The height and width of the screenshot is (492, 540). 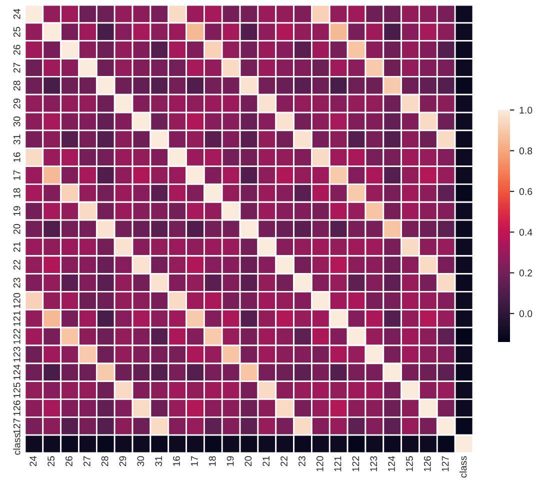 What do you see at coordinates (16, 265) in the screenshot?
I see `y-tick-label: 22` at bounding box center [16, 265].